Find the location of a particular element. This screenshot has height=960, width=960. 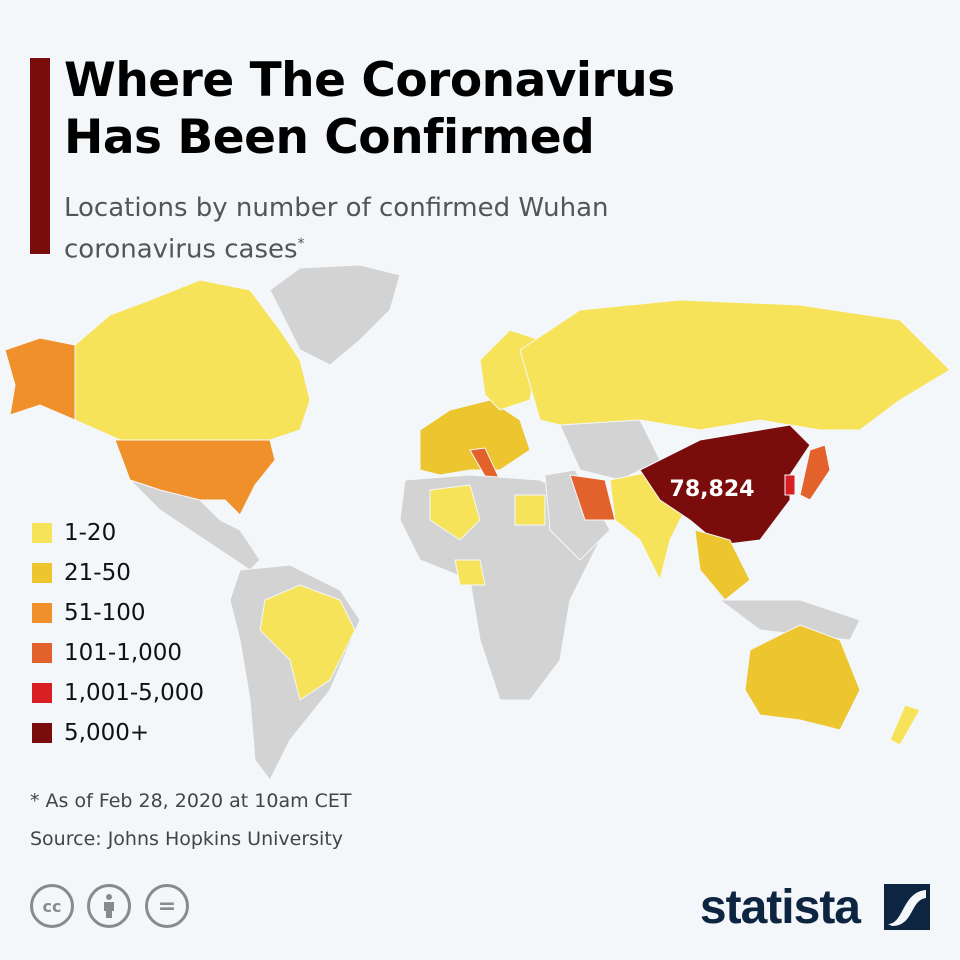

algeria is located at coordinates (455, 512).